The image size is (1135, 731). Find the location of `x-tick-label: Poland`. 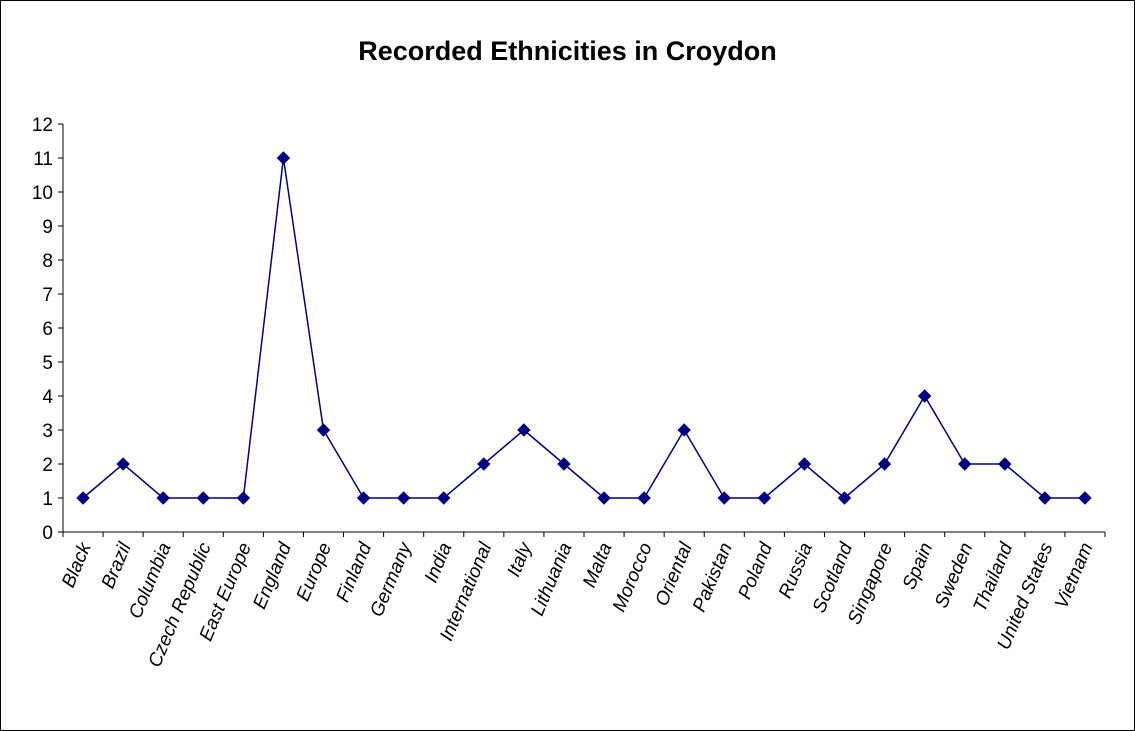

x-tick-label: Poland is located at coordinates (755, 570).